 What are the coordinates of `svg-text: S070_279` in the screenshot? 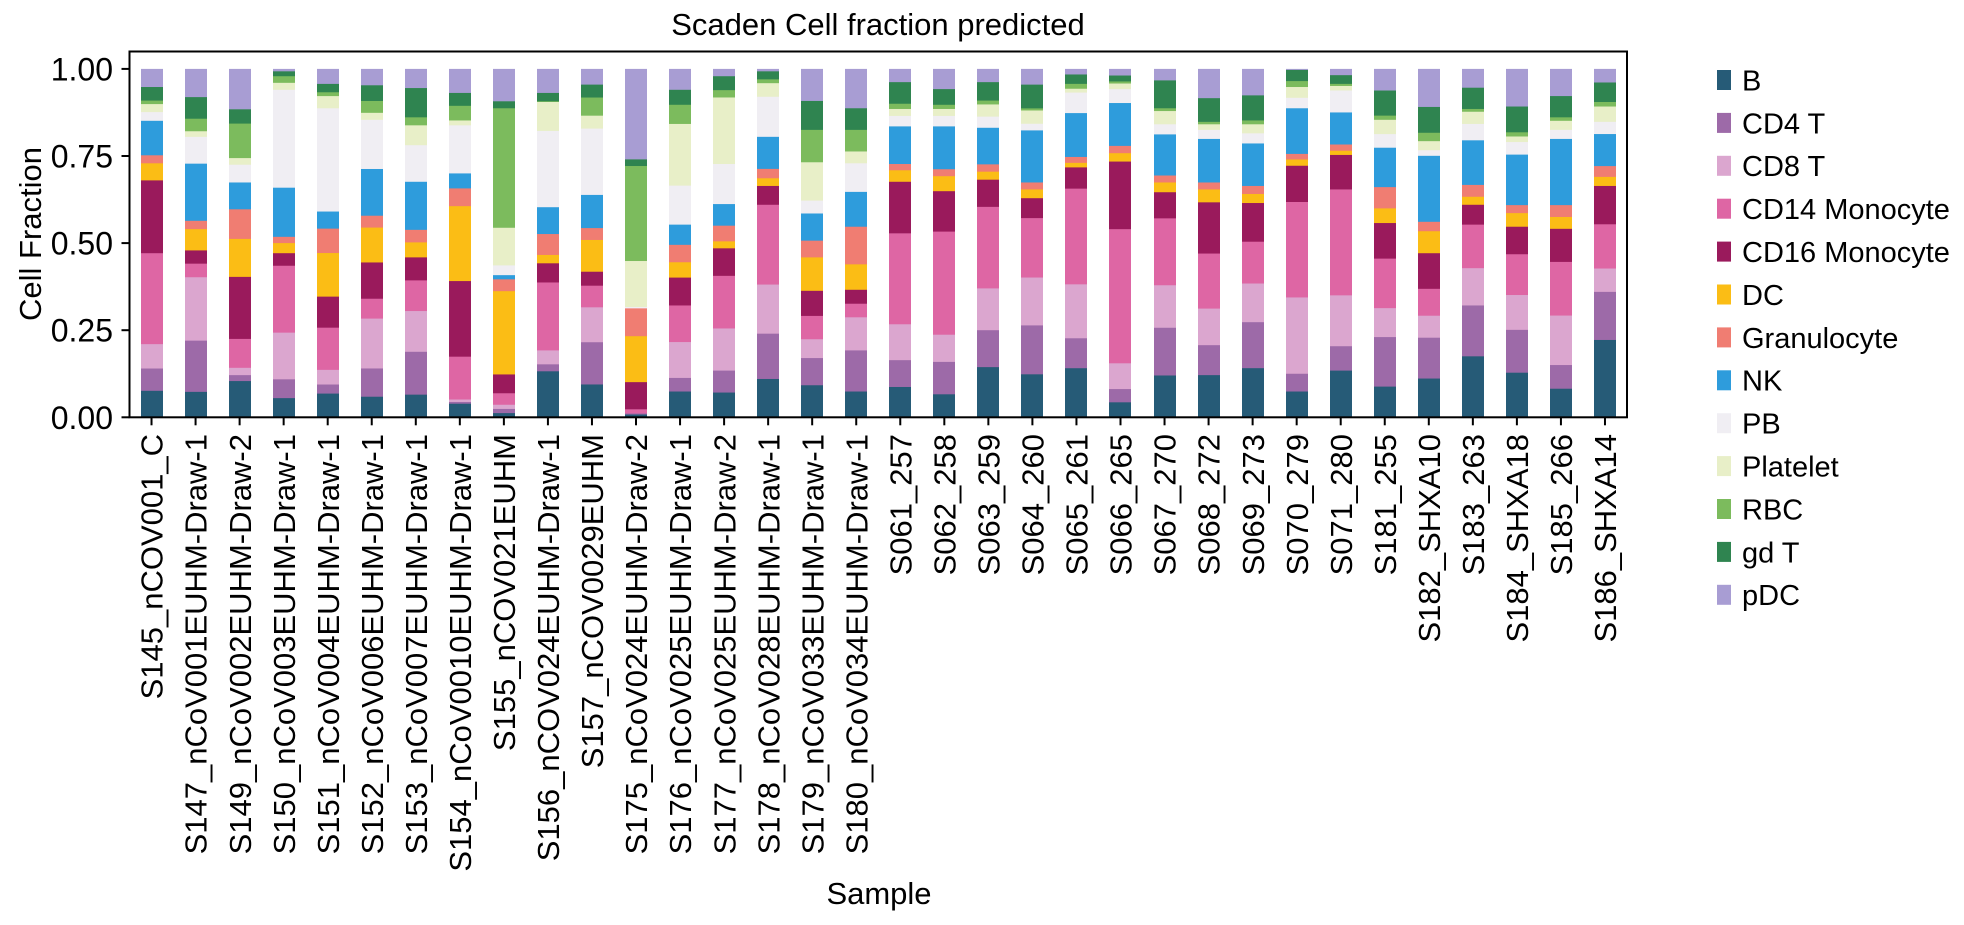 It's located at (1297, 504).